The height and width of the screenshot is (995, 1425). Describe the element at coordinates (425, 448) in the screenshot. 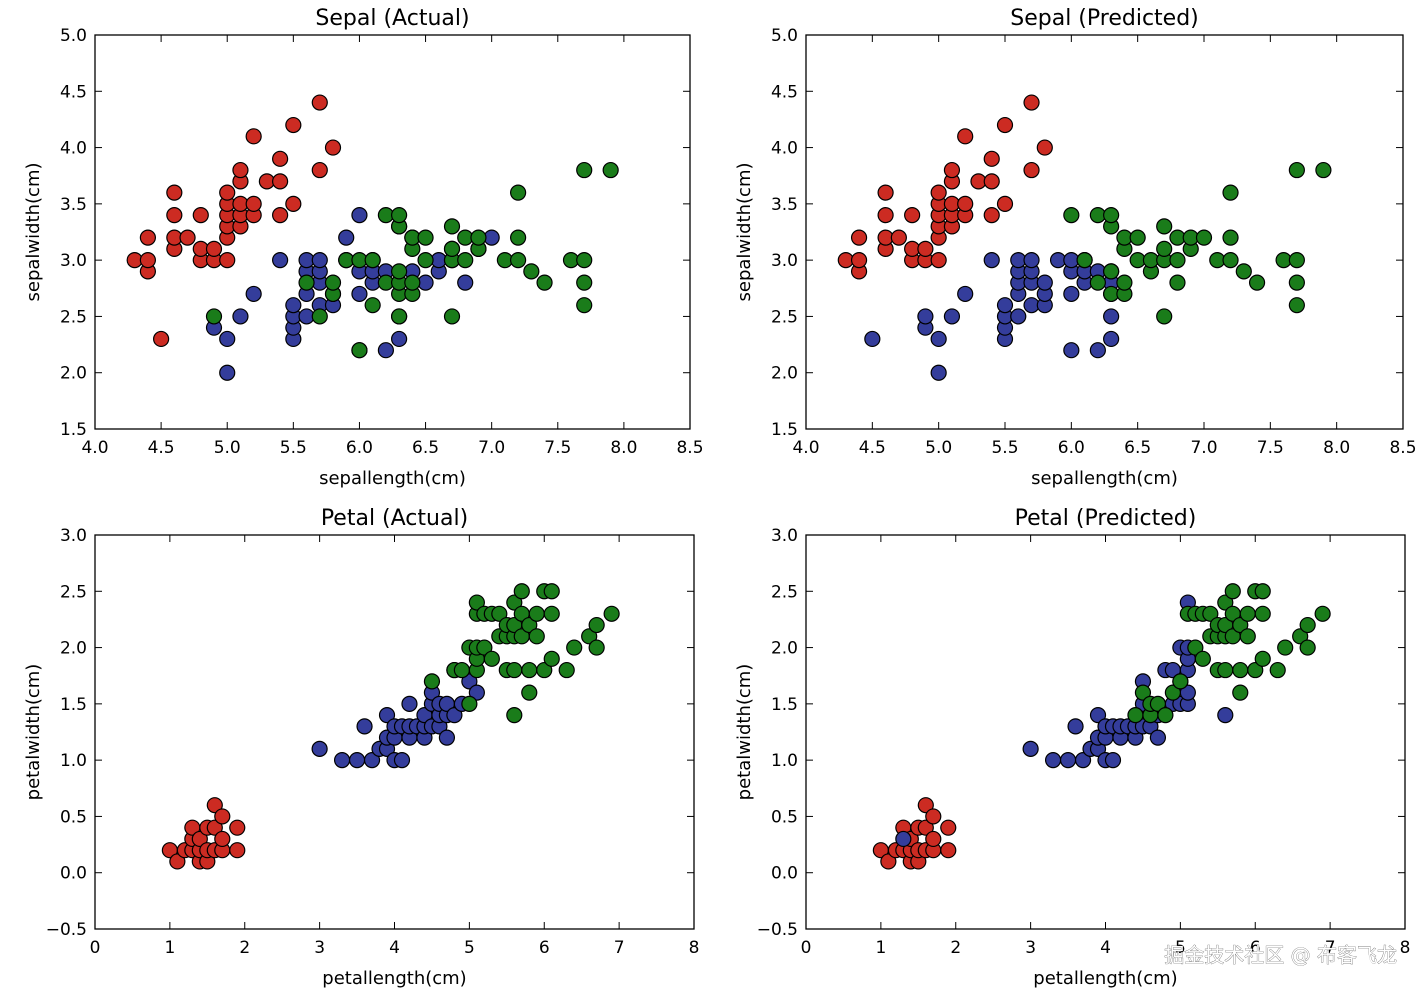

I see `x-tick-label: 6.5` at that location.